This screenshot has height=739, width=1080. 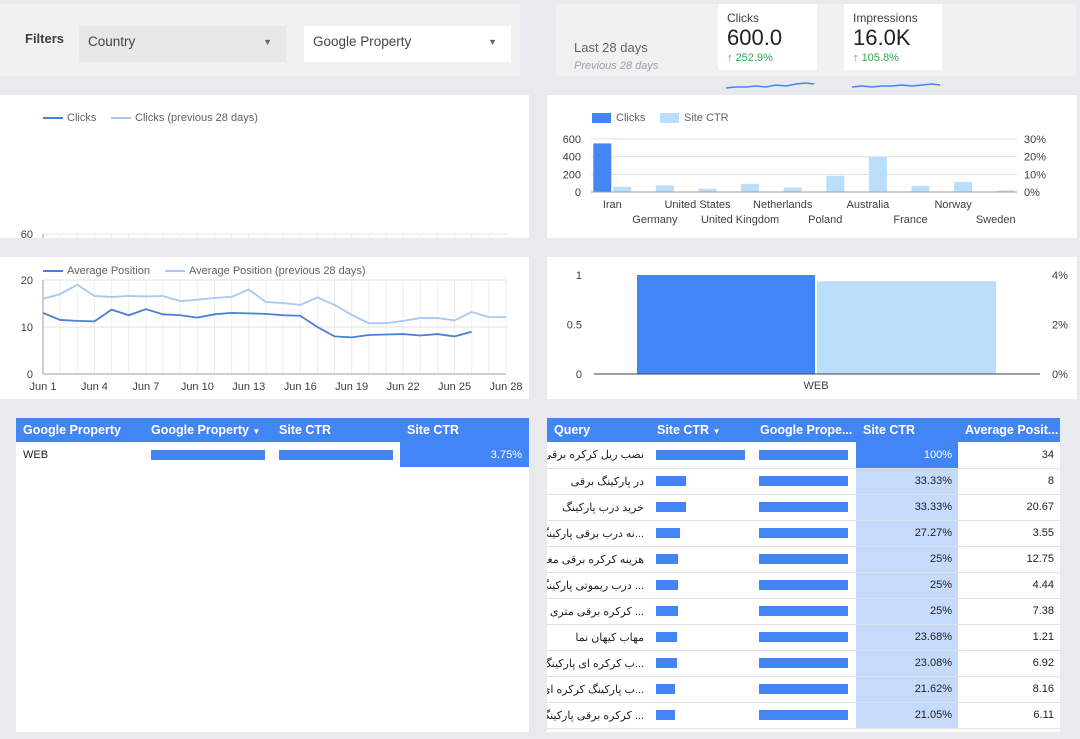 What do you see at coordinates (817, 331) in the screenshot?
I see `web-bar-chart: 0 0.5 1 0% 2% 4% WEB` at bounding box center [817, 331].